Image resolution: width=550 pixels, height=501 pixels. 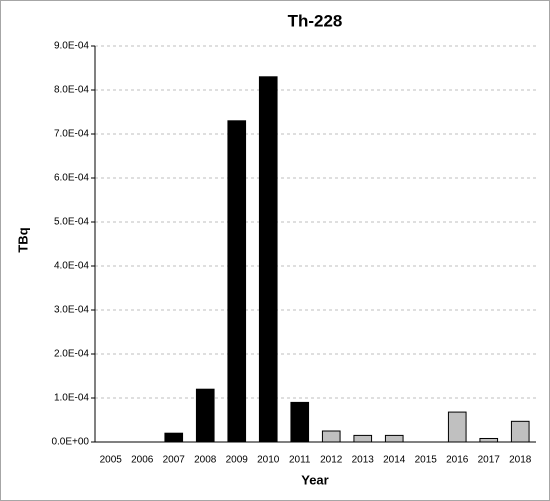 What do you see at coordinates (22, 239) in the screenshot?
I see `y-axis-label: TBq` at bounding box center [22, 239].